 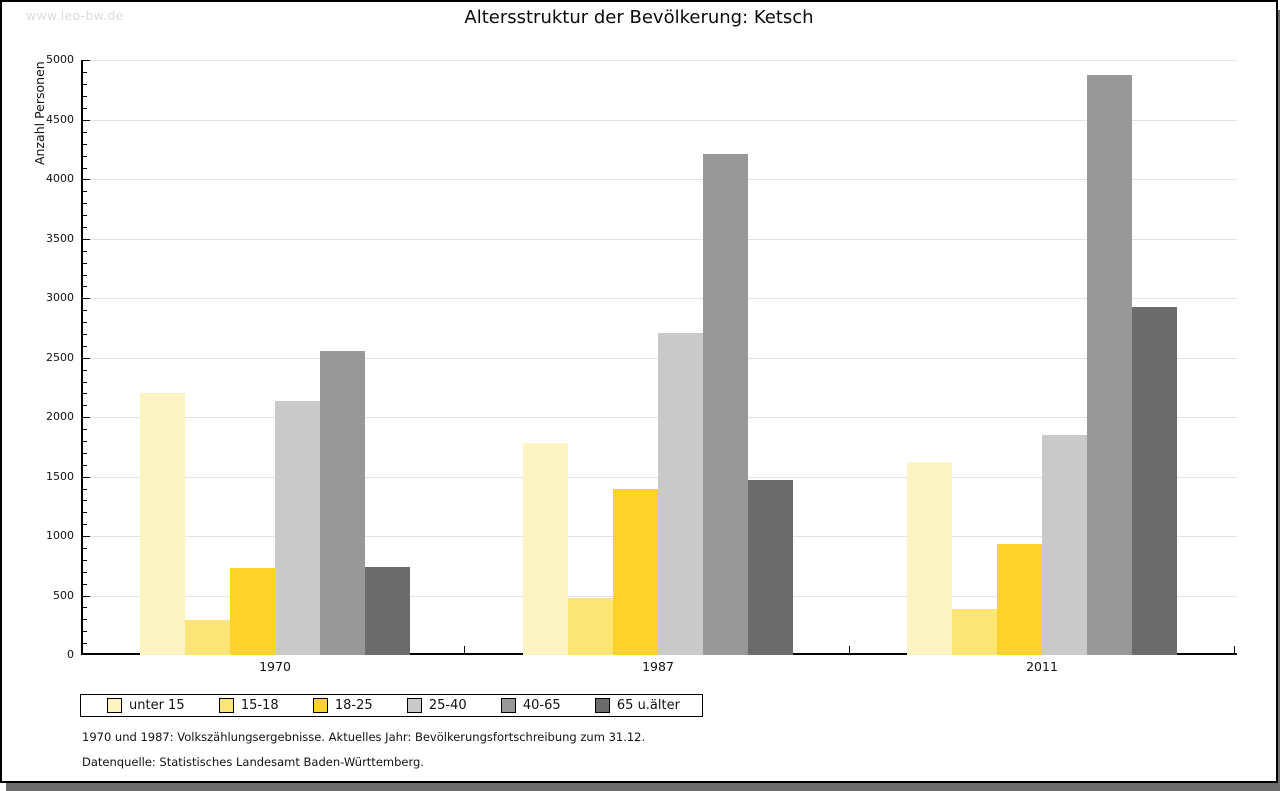 What do you see at coordinates (639, 17) in the screenshot?
I see `page-title: Altersstruktur der Bevölkerung: Ketsch` at bounding box center [639, 17].